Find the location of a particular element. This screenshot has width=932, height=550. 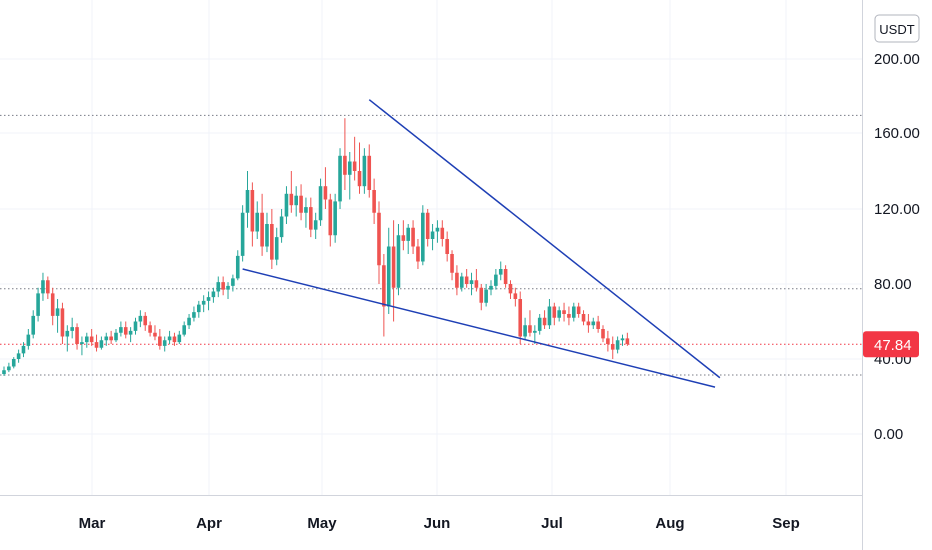

trendline-lower is located at coordinates (479, 328).